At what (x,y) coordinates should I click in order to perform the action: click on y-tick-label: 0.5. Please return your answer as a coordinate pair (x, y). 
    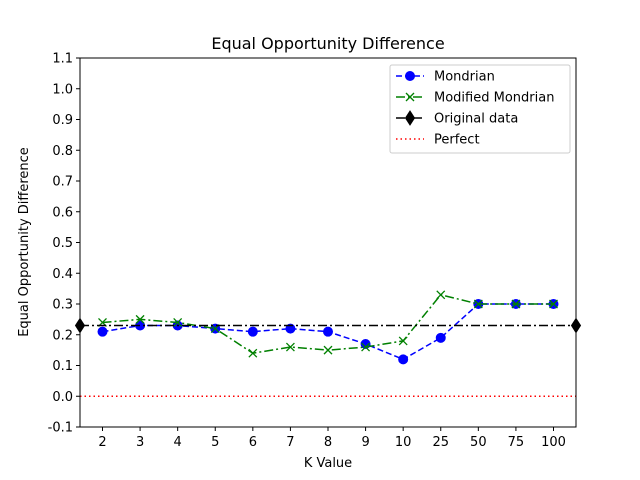
    Looking at the image, I should click on (62, 243).